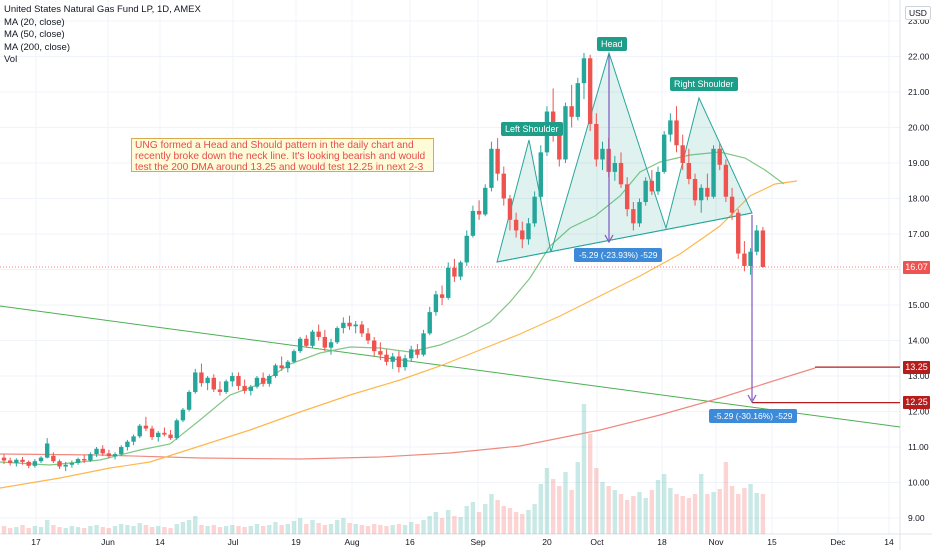  Describe the element at coordinates (919, 305) in the screenshot. I see `y-tick-label: 15.00` at that location.